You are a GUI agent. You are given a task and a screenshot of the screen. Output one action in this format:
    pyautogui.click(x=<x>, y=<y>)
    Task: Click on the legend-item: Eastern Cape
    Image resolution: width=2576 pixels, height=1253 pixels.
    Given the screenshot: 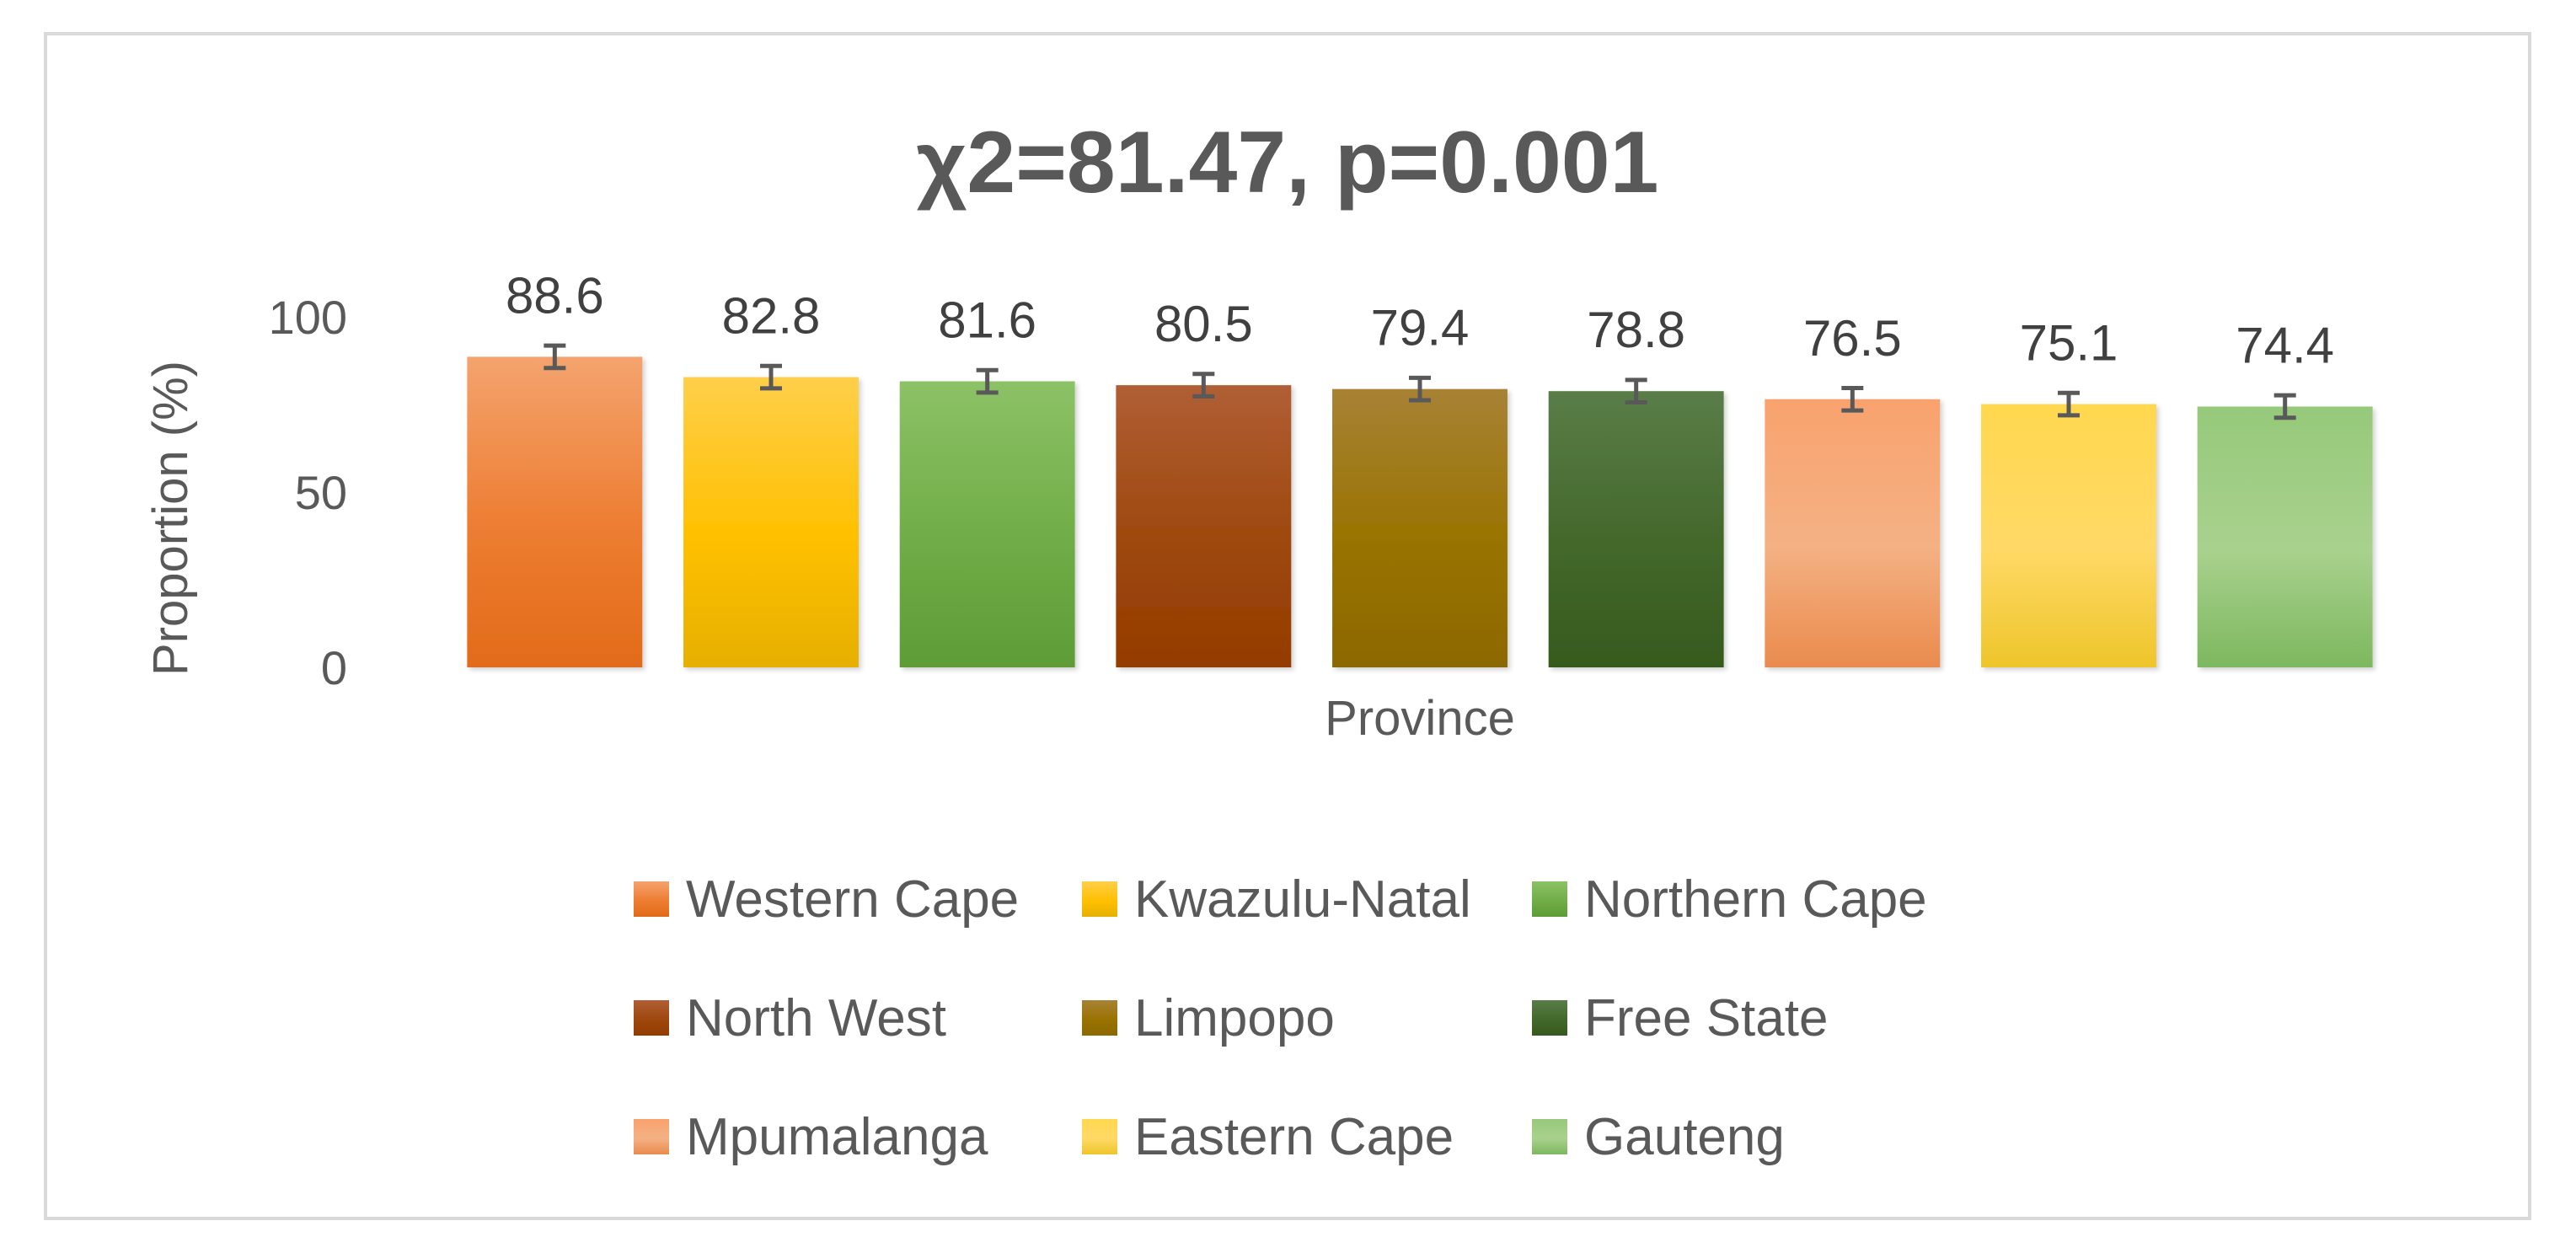 What is the action you would take?
    pyautogui.click(x=1268, y=1137)
    